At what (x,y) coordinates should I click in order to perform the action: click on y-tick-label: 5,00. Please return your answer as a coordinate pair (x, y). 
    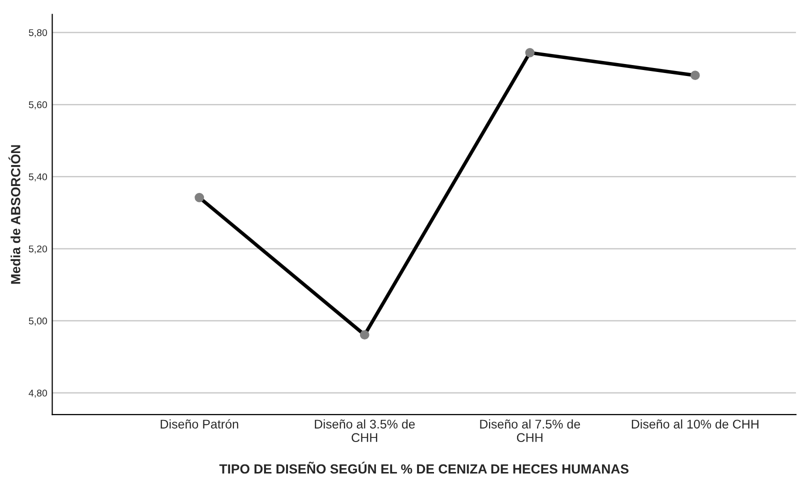
    Looking at the image, I should click on (38, 322).